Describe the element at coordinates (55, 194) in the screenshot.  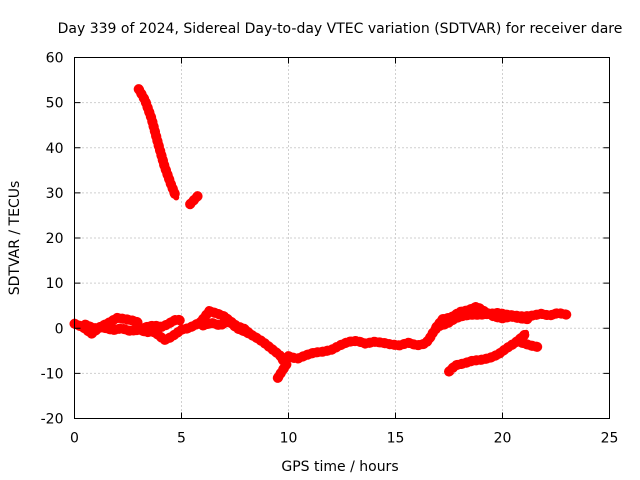
I see `y-tick-label: 30` at that location.